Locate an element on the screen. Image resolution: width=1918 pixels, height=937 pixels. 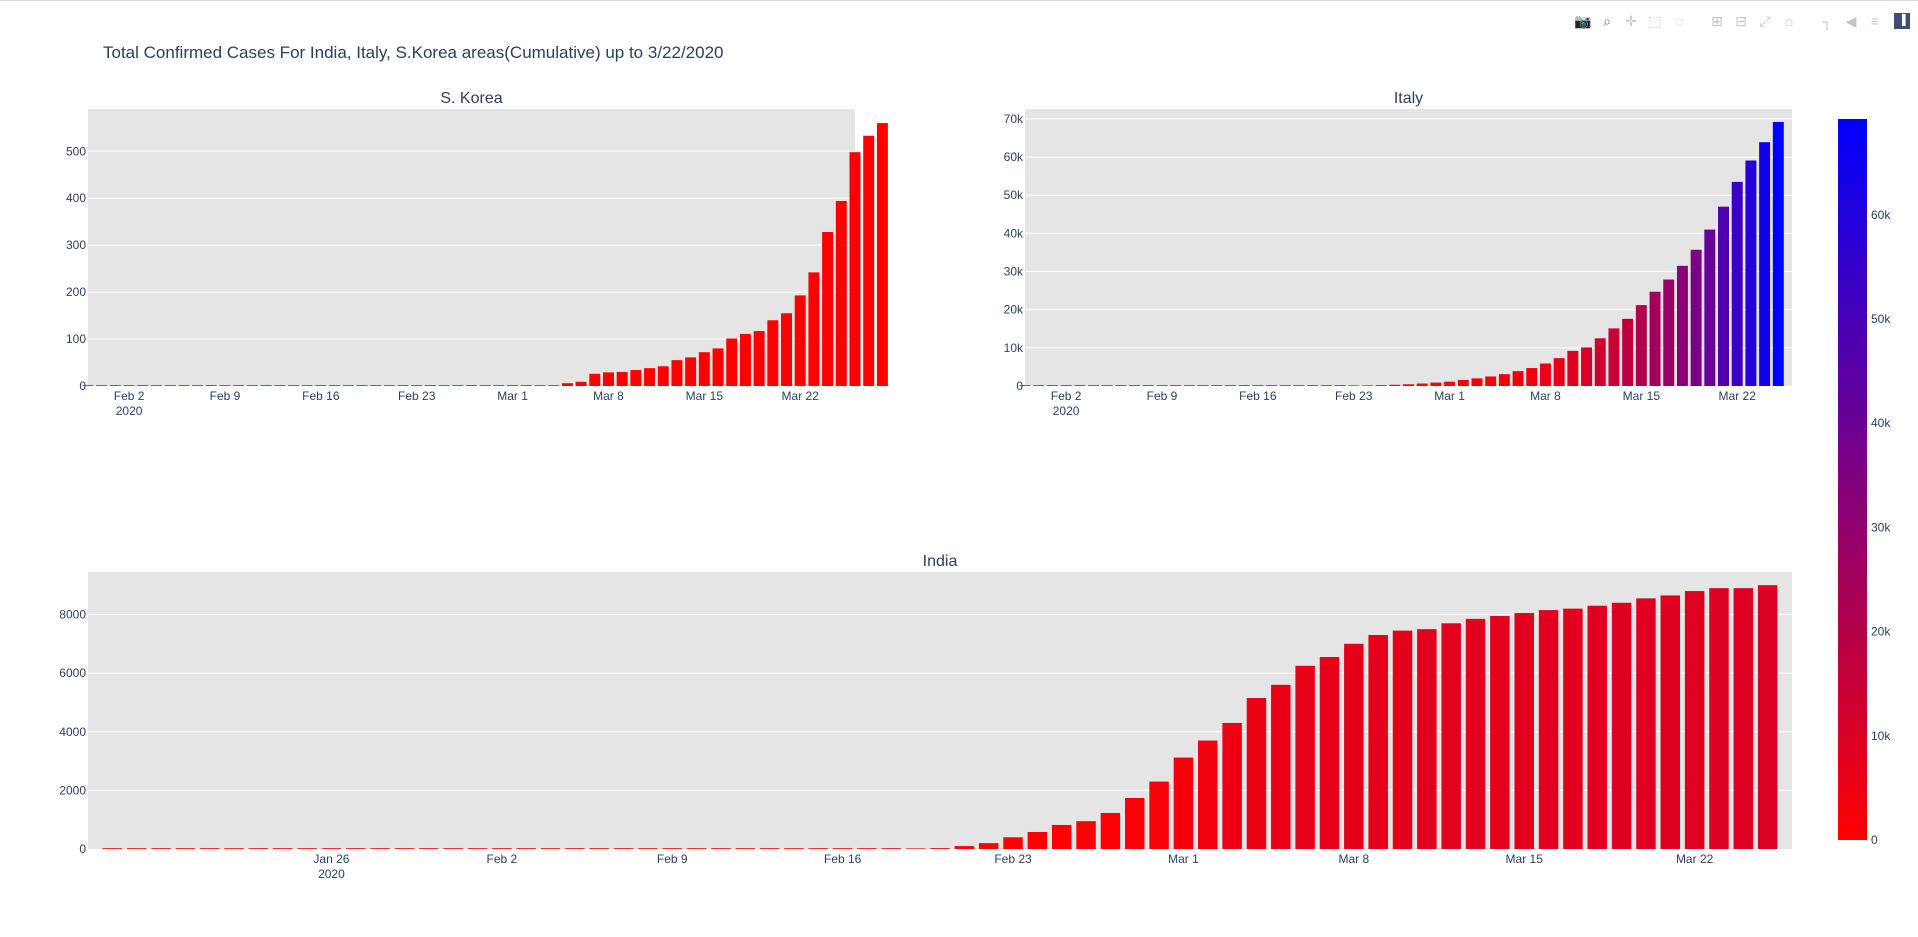
camera-icon: 📷 is located at coordinates (1583, 21).